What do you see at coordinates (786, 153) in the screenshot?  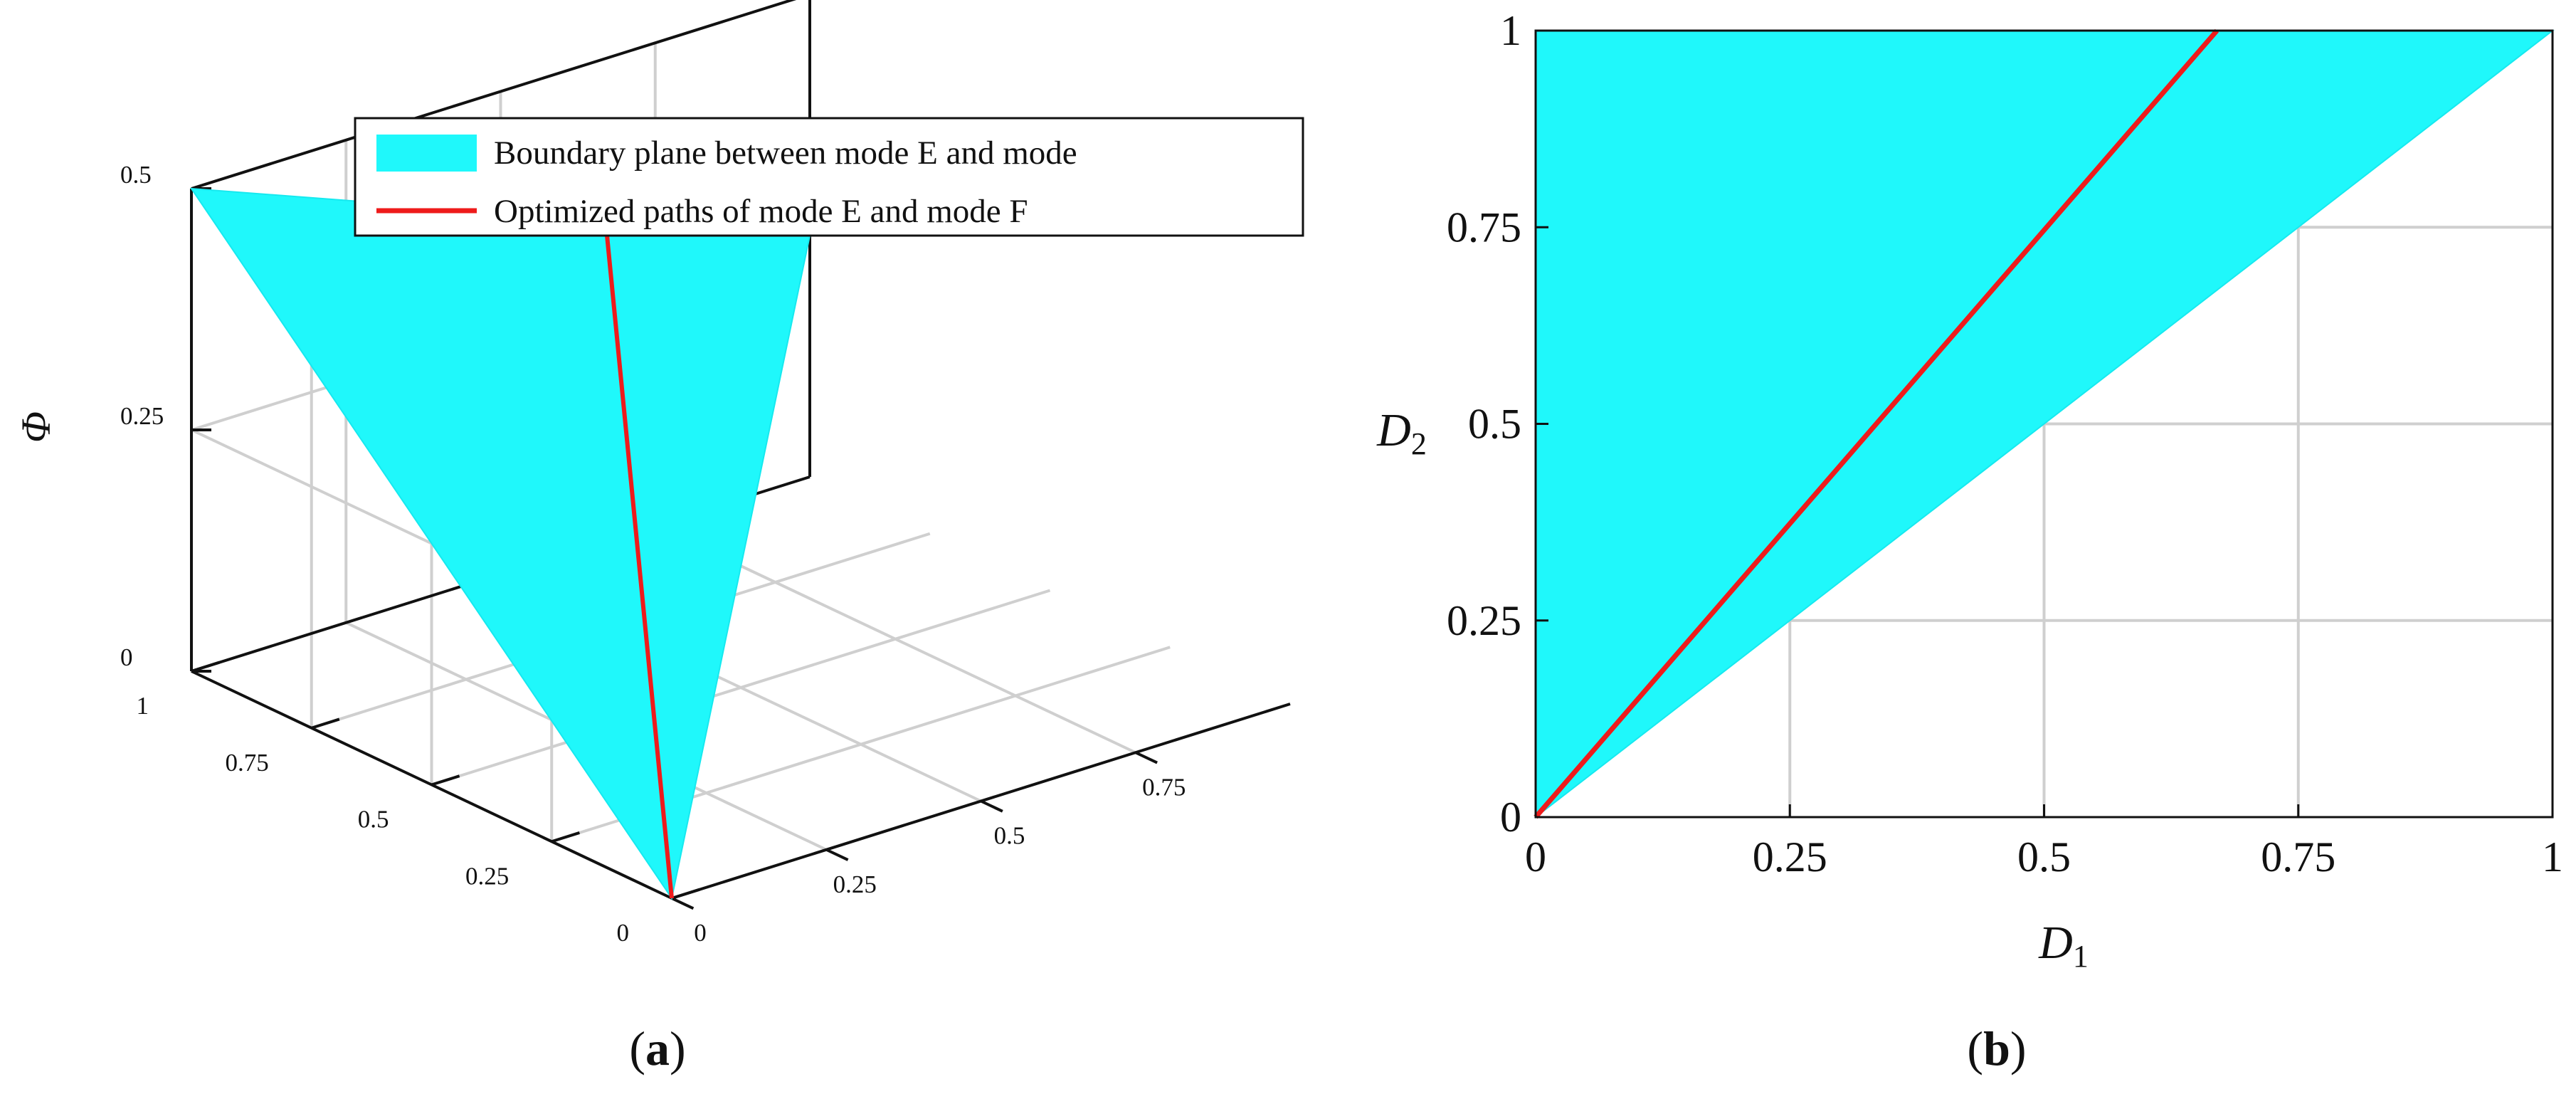 I see `legend-entry-plane: Boundary plane between mode E and mode` at bounding box center [786, 153].